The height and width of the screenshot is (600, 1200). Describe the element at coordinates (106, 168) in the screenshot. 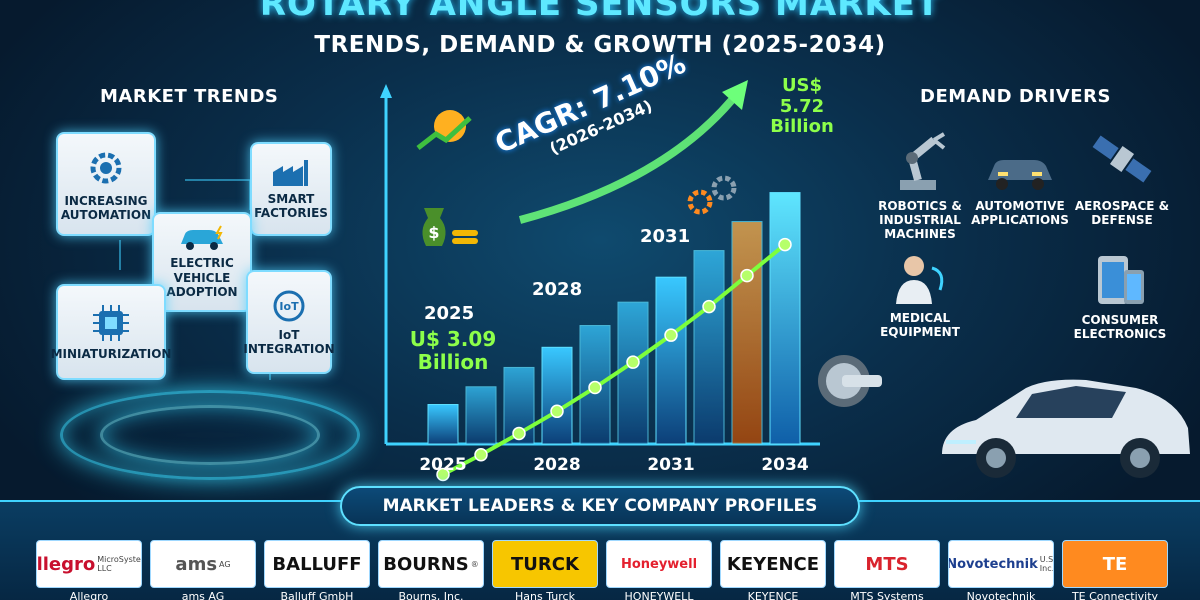

I see `gear-icon` at that location.